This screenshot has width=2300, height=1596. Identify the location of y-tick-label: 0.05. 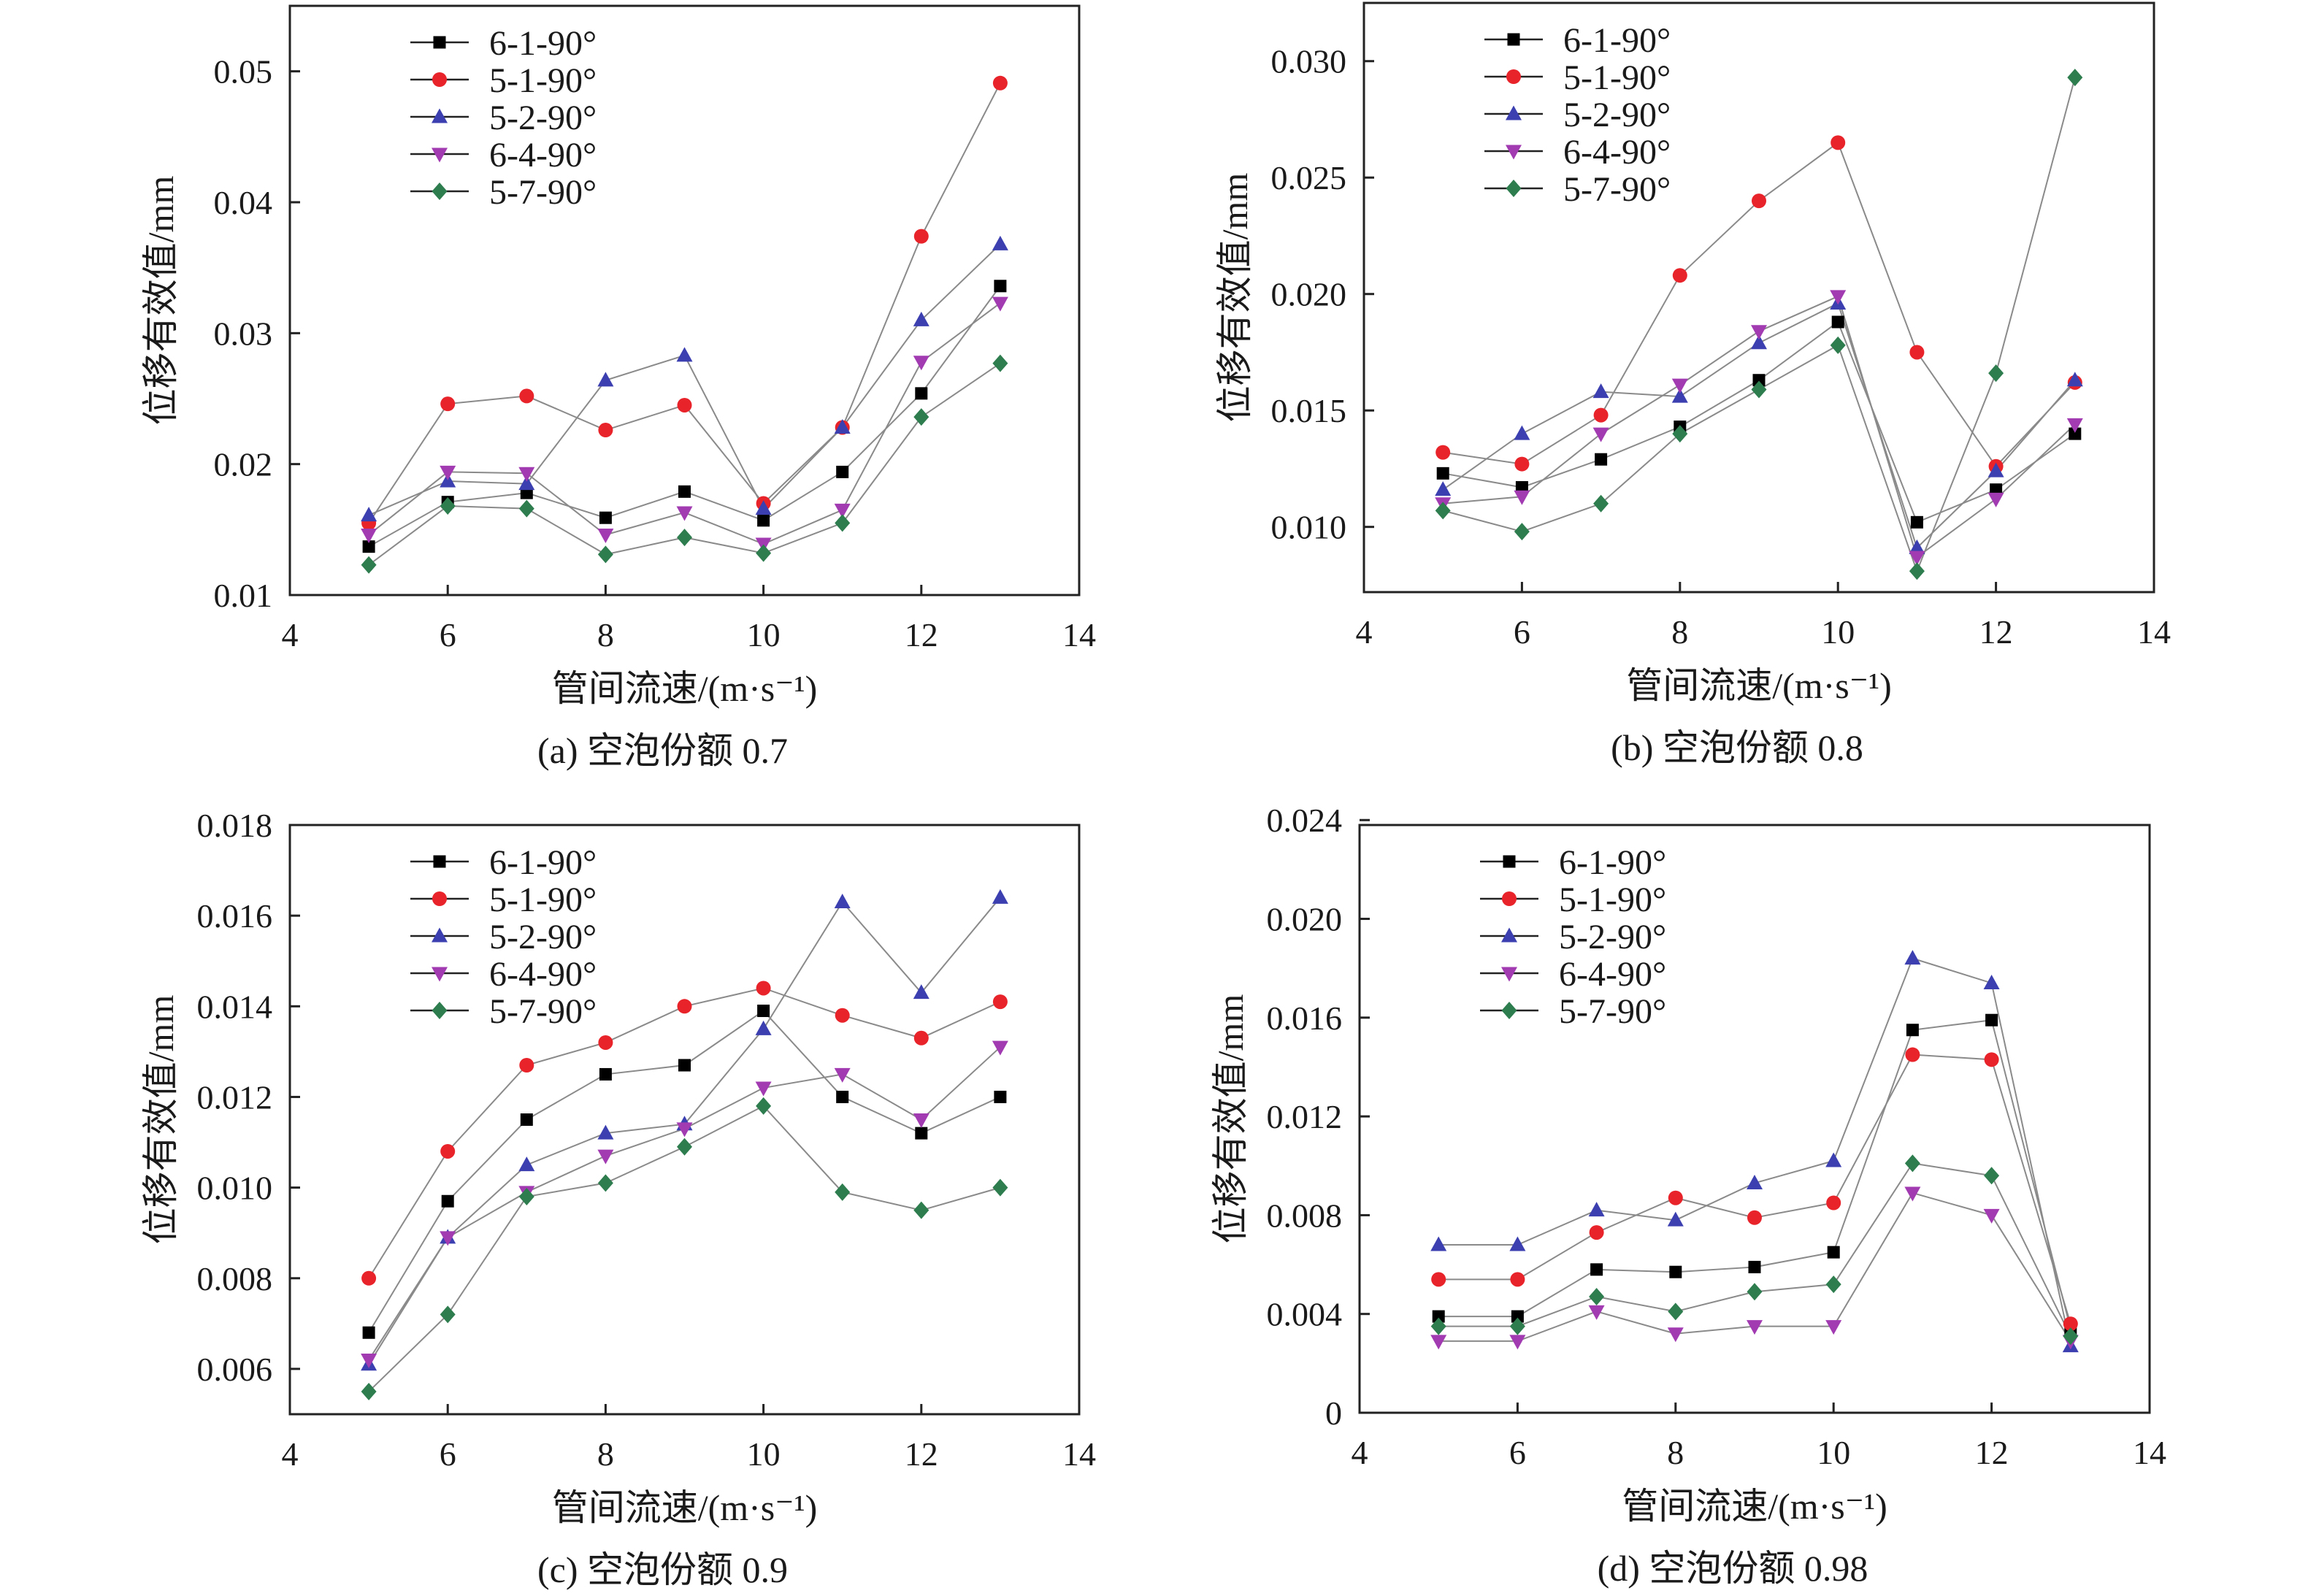
(243, 72).